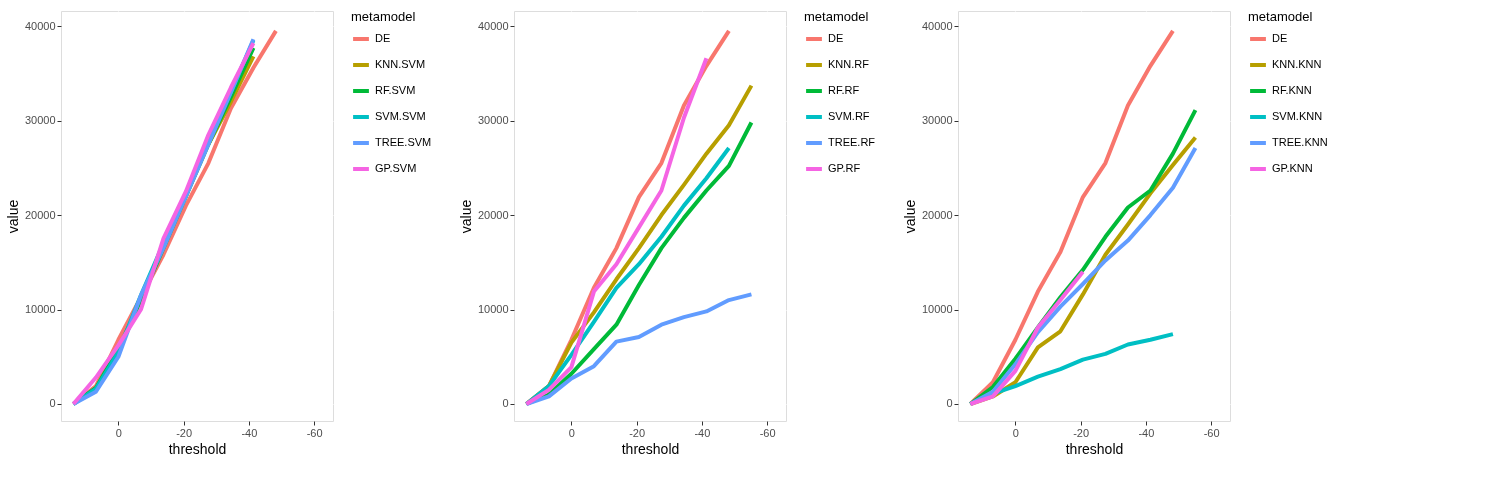 The width and height of the screenshot is (1500, 500). I want to click on legend-label: KNN.SVM, so click(400, 64).